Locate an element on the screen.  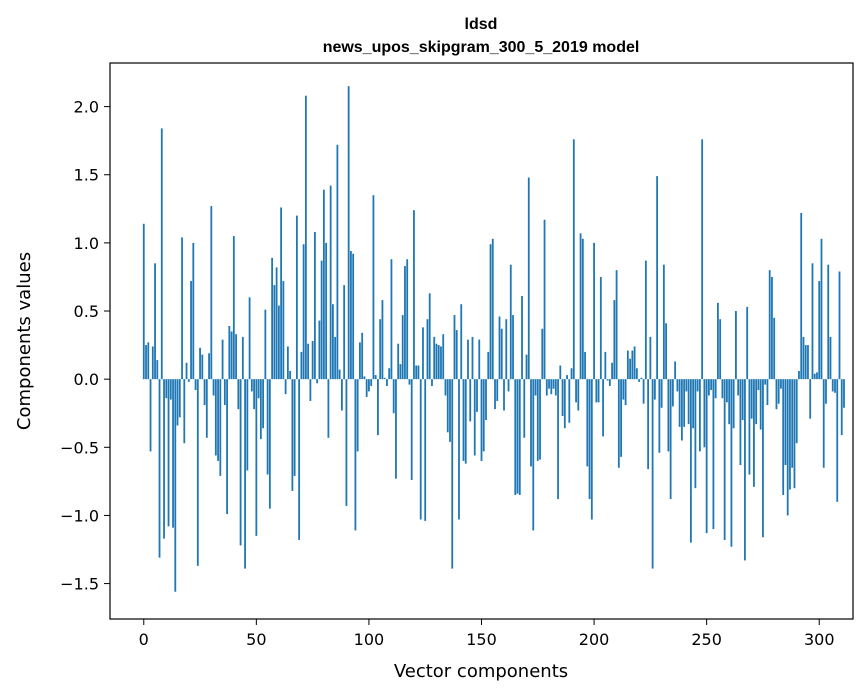
y-tick-label: 2.0 is located at coordinates (86, 107).